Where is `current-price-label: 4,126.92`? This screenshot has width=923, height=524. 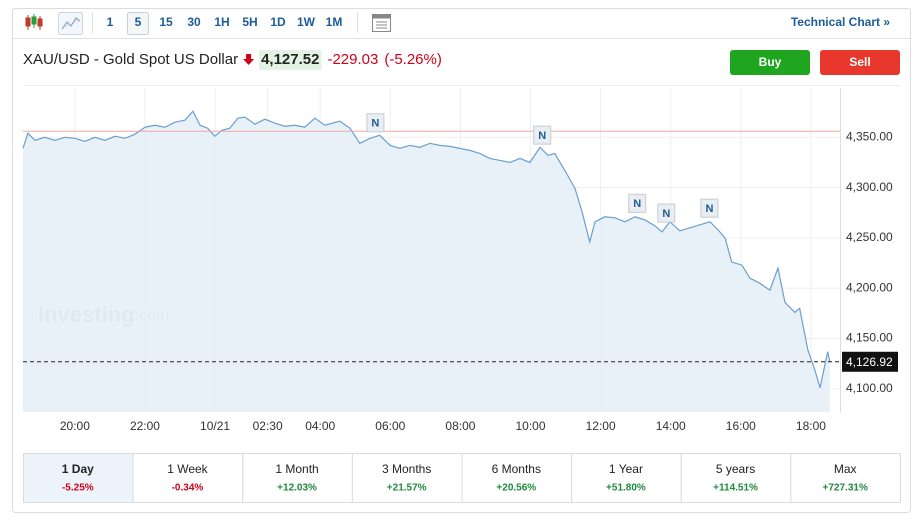
current-price-label: 4,126.92 is located at coordinates (869, 362).